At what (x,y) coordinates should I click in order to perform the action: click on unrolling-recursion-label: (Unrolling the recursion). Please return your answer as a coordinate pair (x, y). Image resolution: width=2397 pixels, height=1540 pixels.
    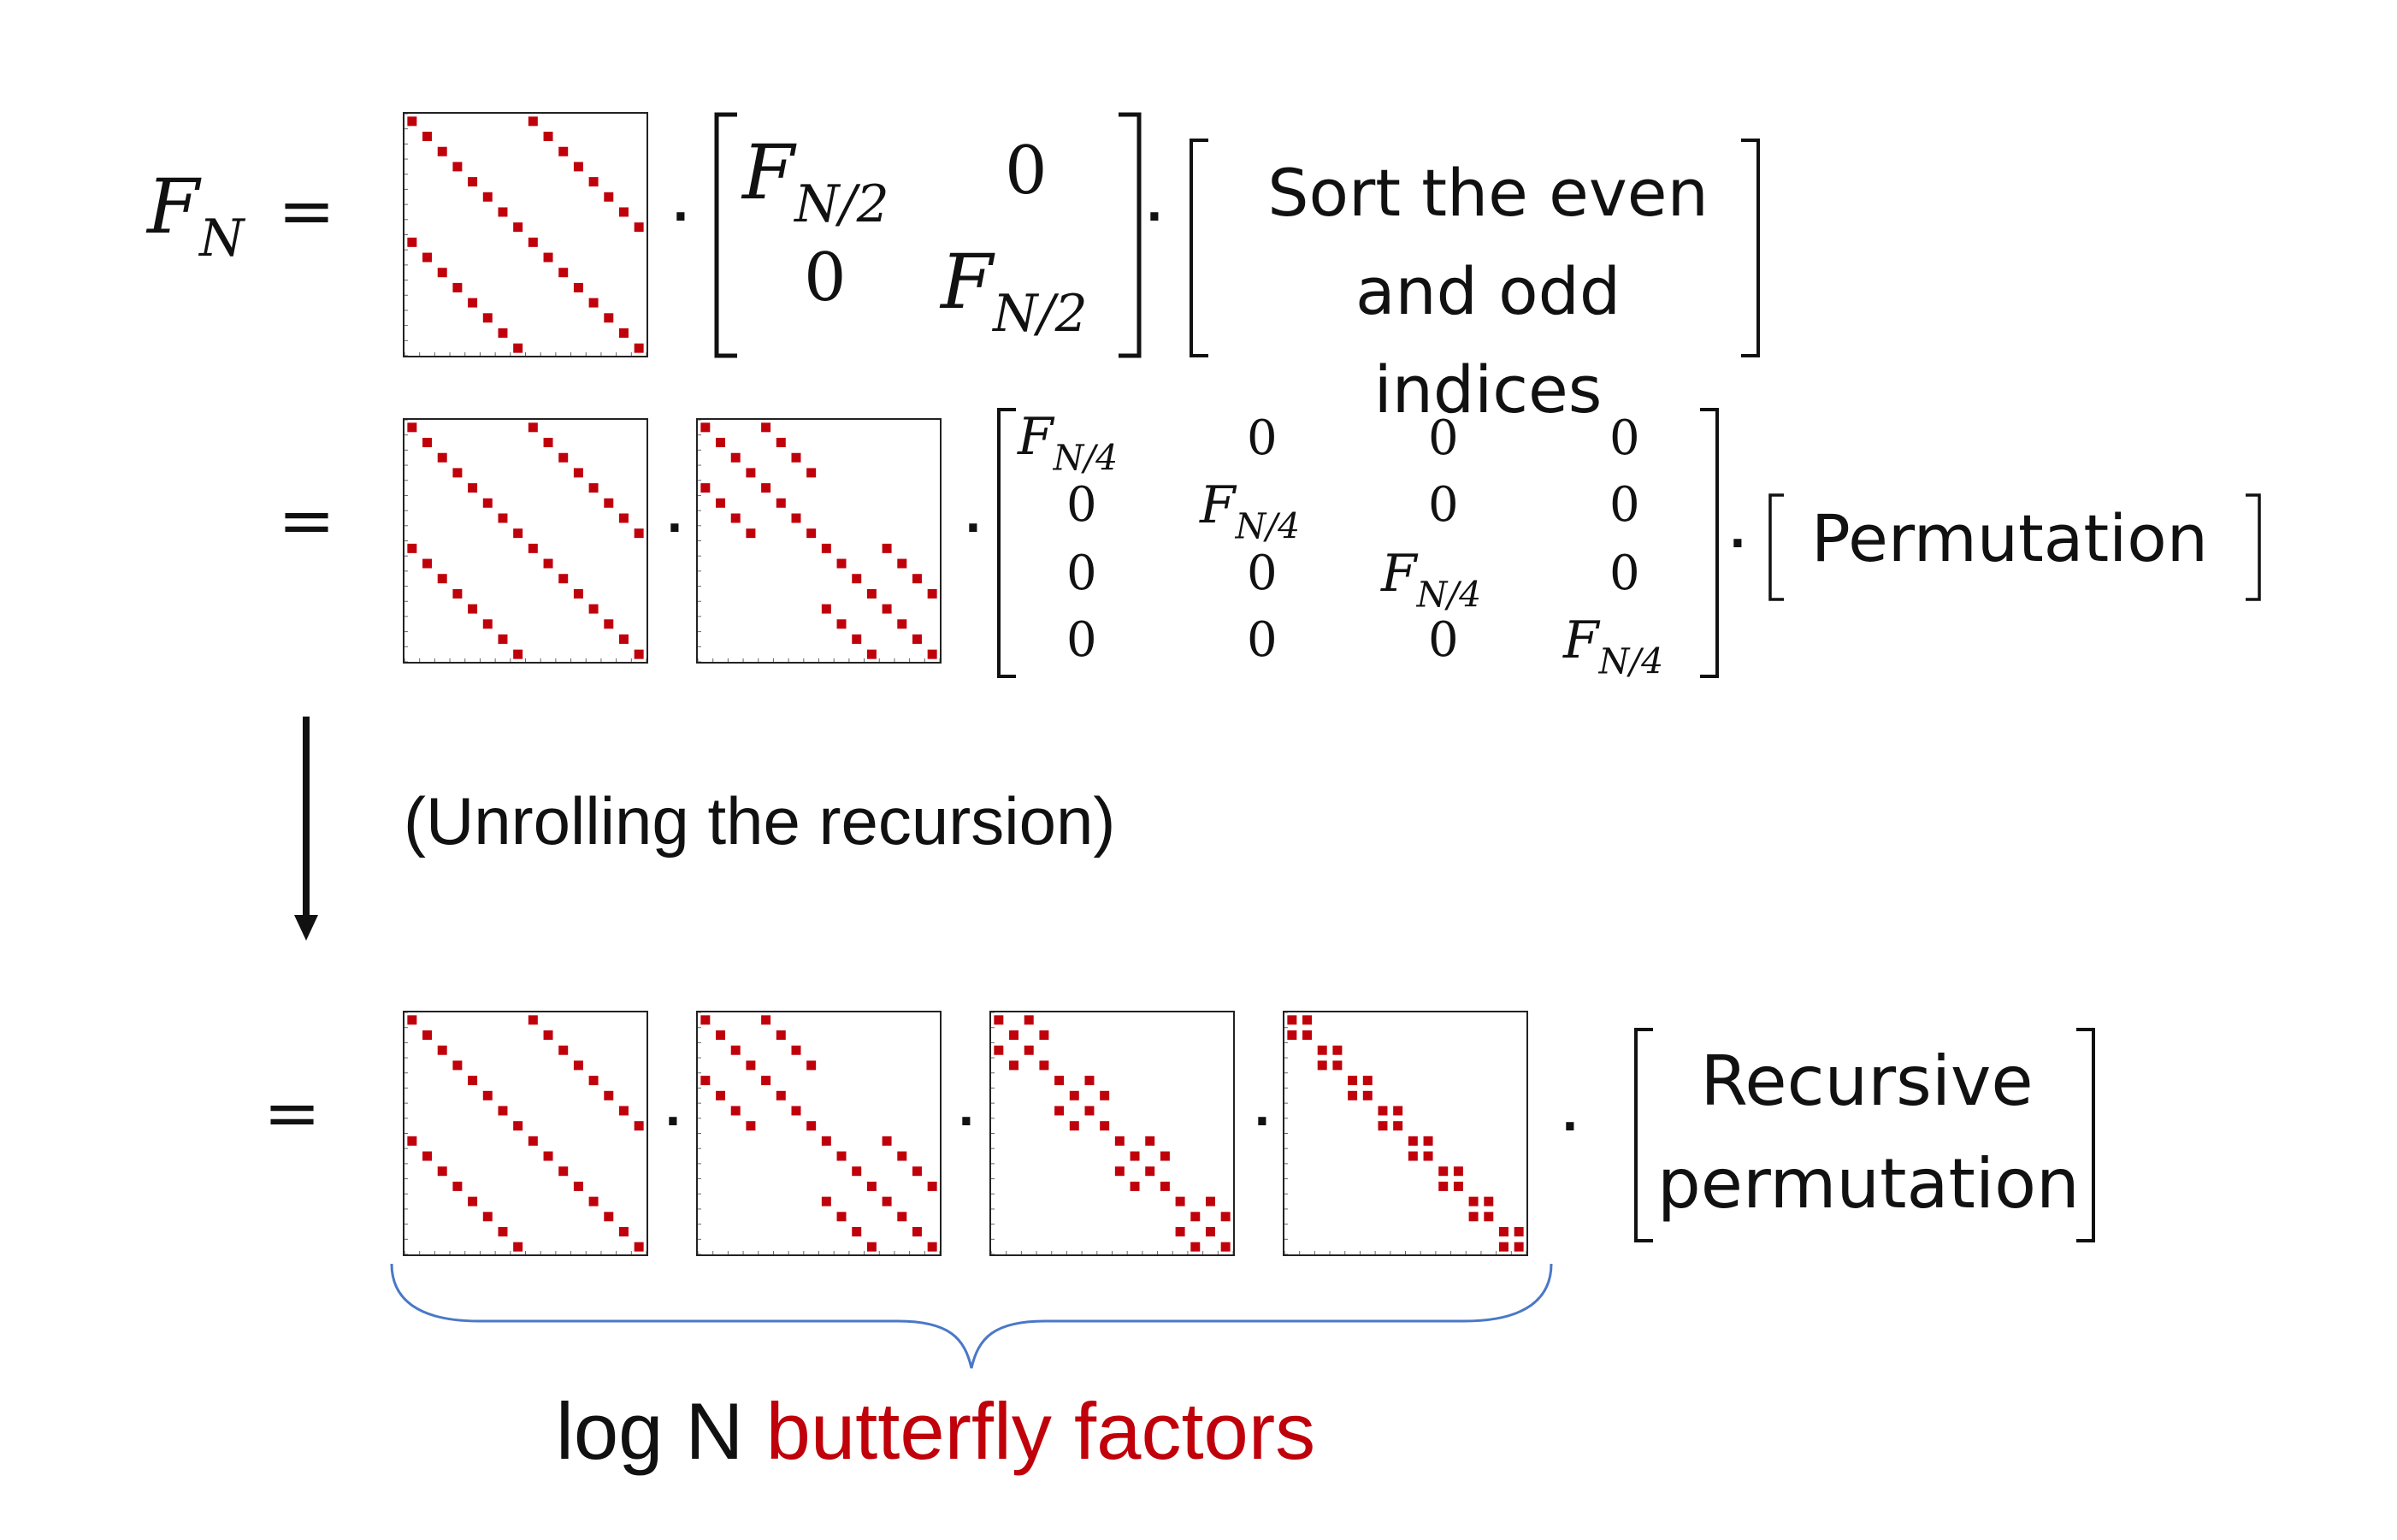
    Looking at the image, I should click on (760, 821).